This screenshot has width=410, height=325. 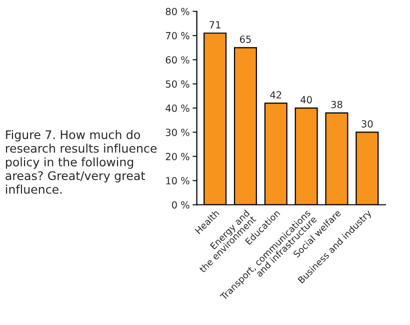 What do you see at coordinates (178, 108) in the screenshot?
I see `y-tick-label: 40 %` at bounding box center [178, 108].